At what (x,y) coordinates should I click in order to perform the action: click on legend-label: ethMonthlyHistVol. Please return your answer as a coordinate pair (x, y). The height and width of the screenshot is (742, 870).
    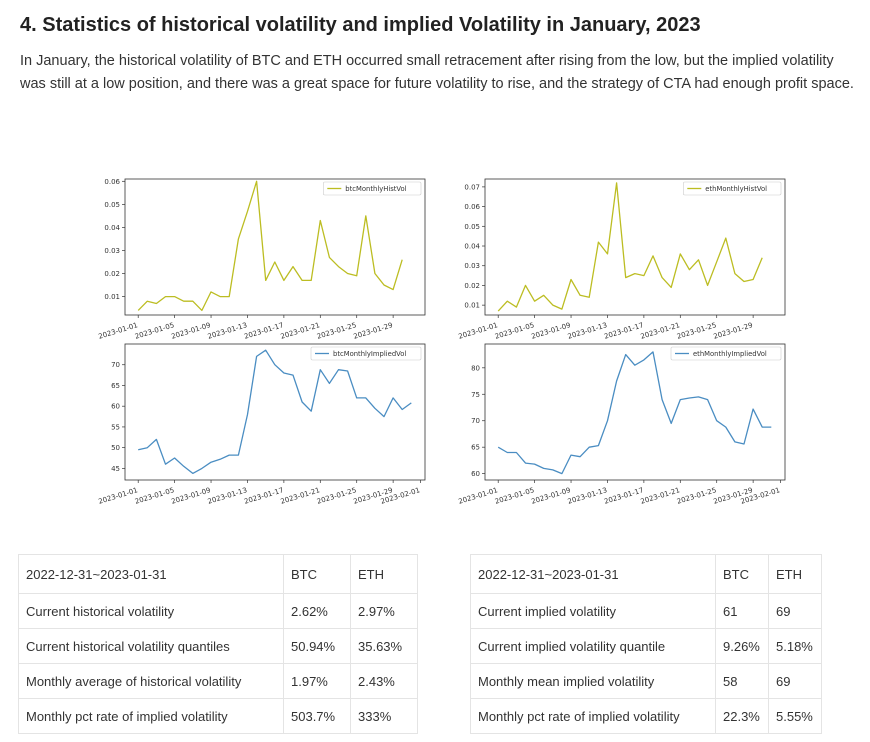
    Looking at the image, I should click on (736, 189).